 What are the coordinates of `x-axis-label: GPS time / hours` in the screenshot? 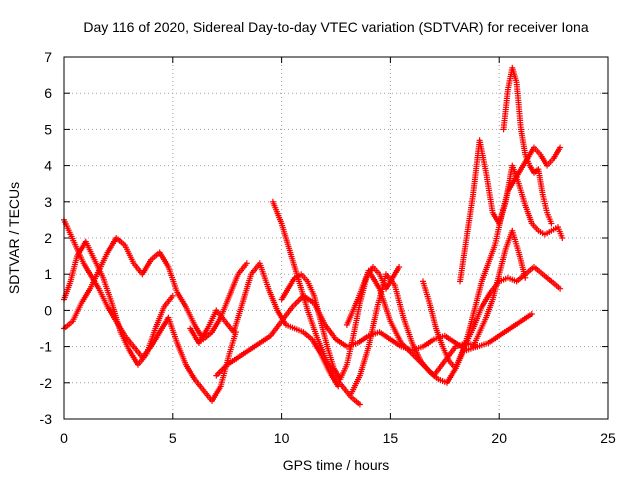 It's located at (336, 465).